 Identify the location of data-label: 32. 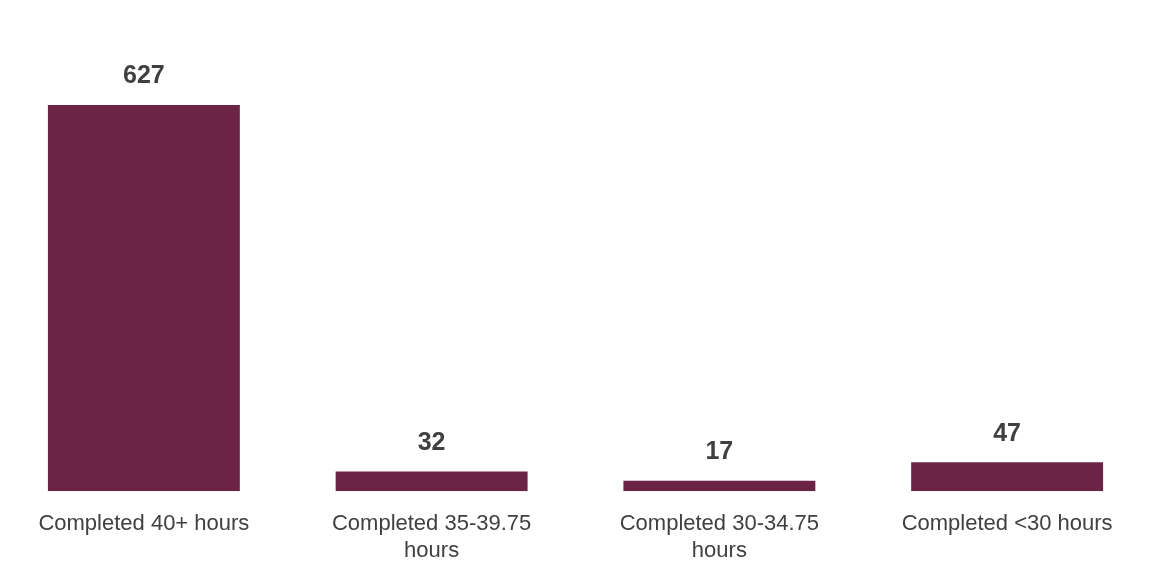
(431, 440).